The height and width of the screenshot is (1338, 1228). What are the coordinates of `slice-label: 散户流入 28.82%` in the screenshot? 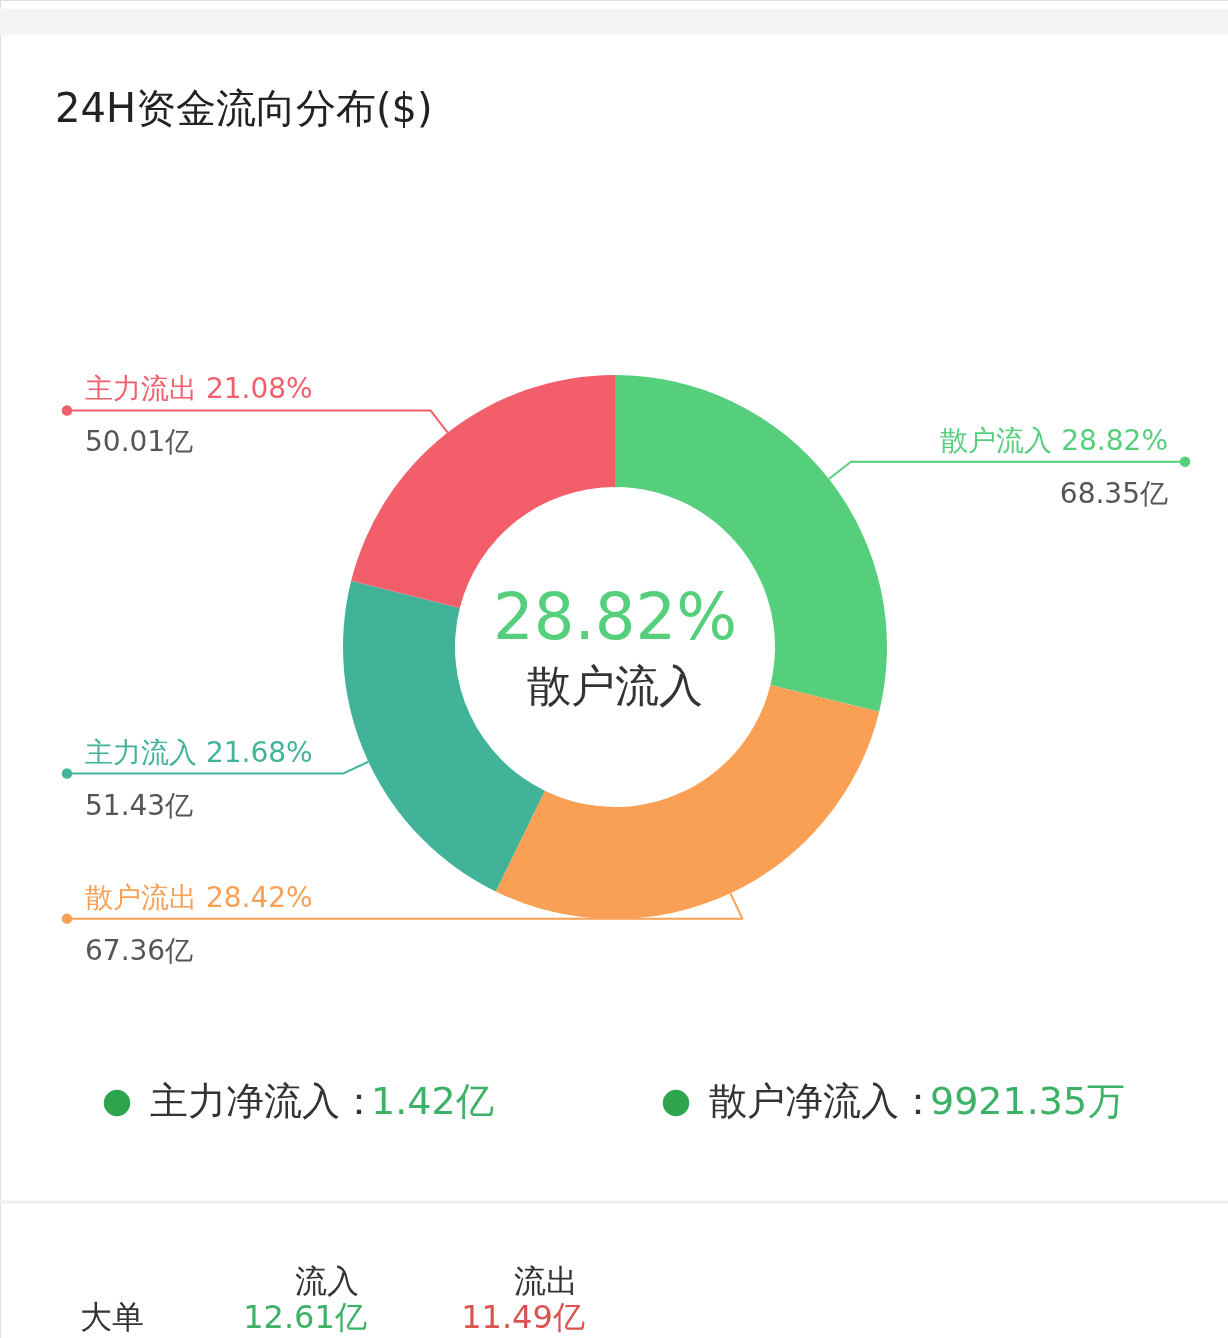 It's located at (1054, 440).